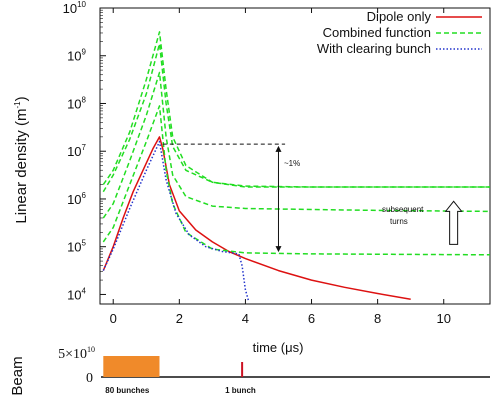  Describe the element at coordinates (443, 318) in the screenshot. I see `x-tick-label: 10` at that location.